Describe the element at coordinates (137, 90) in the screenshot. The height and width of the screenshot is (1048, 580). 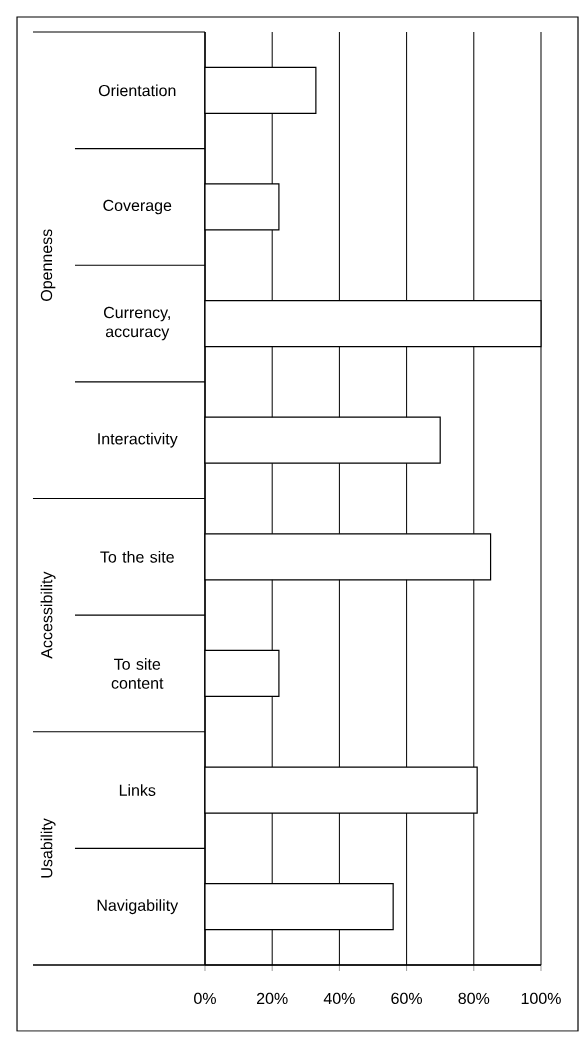
I see `y-tick-label: Orientation` at that location.